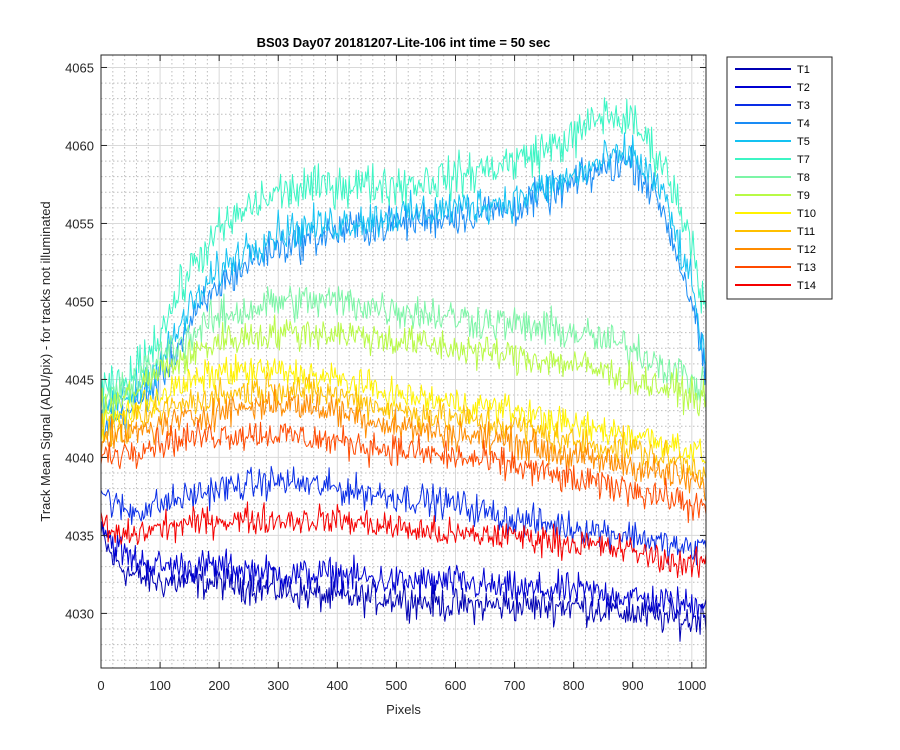 The height and width of the screenshot is (750, 900). What do you see at coordinates (79, 301) in the screenshot?
I see `y-tick-label: 4050` at bounding box center [79, 301].